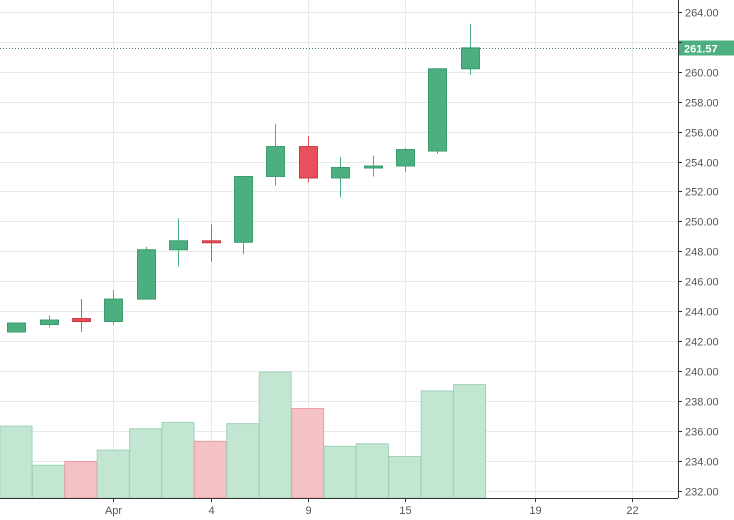 This screenshot has height=520, width=734. Describe the element at coordinates (702, 463) in the screenshot. I see `y-tick-label: 234.00` at that location.